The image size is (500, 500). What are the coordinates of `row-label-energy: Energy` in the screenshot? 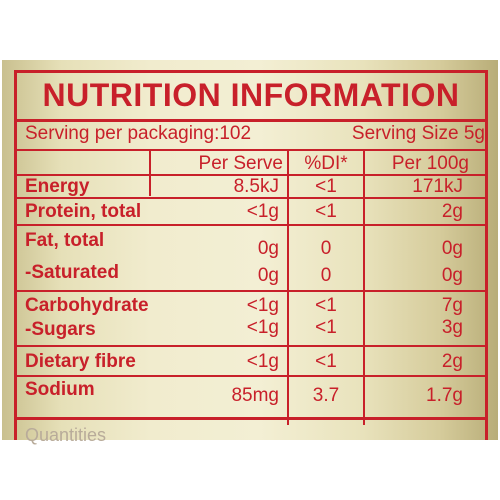 It's located at (57, 186).